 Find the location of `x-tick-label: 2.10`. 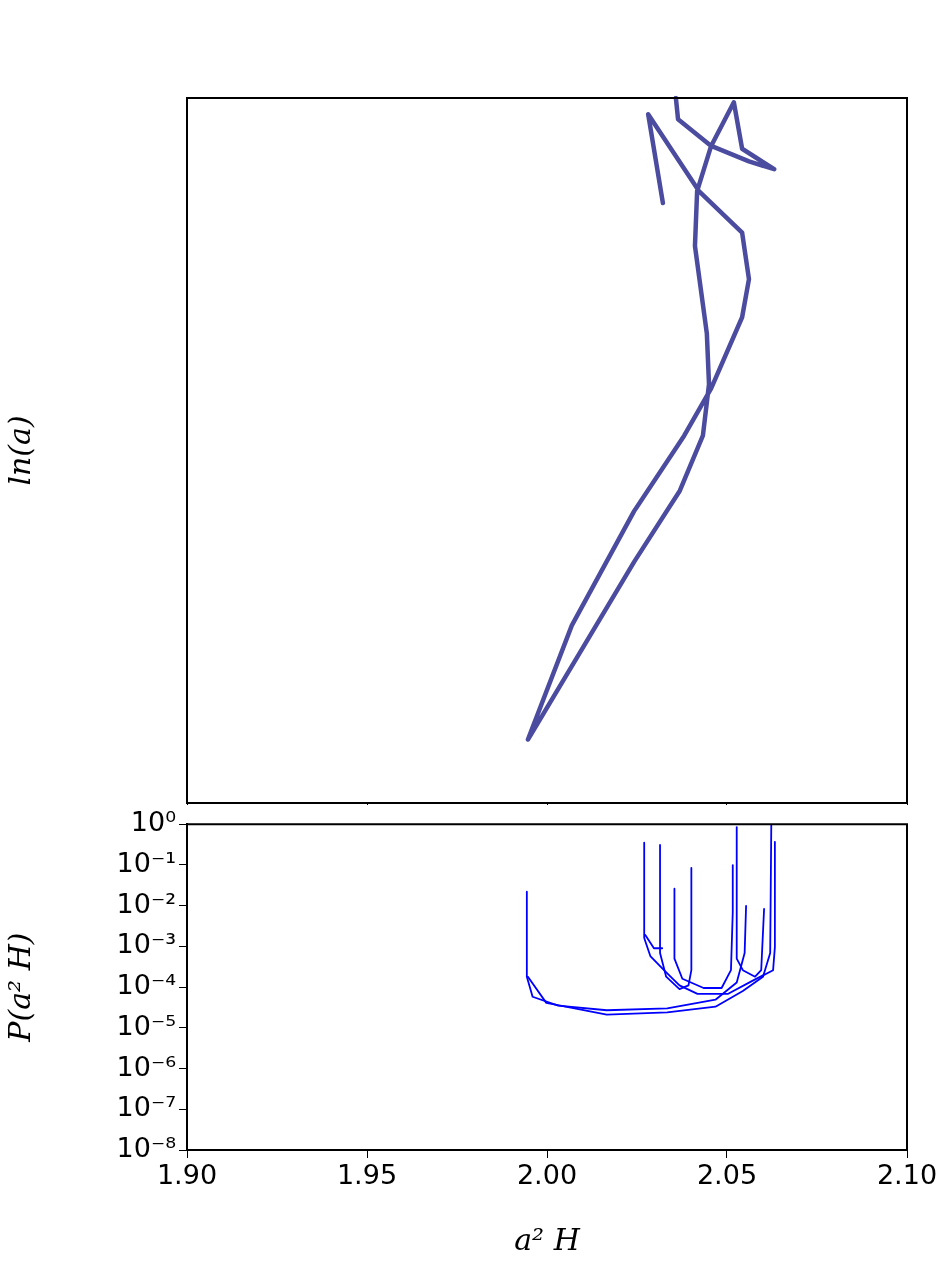

x-tick-label: 2.10 is located at coordinates (907, 1175).